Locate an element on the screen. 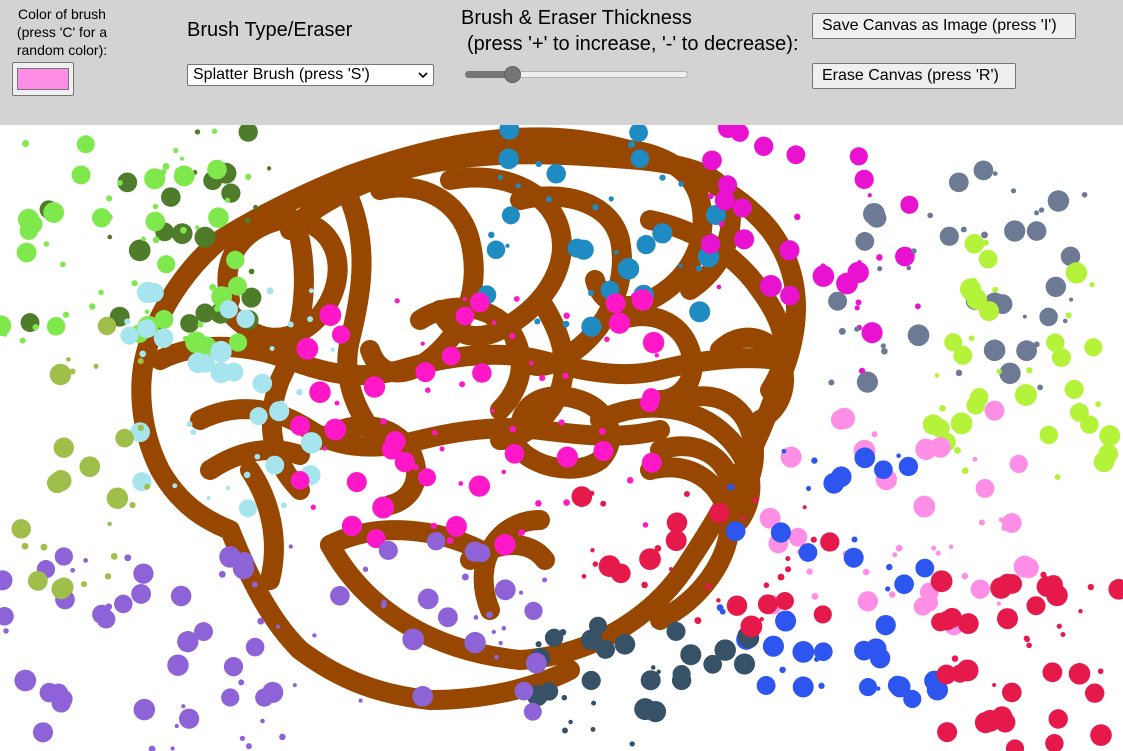 Image resolution: width=1123 pixels, height=751 pixels. save-canvas-button: Save Canvas as Image (press 'I') is located at coordinates (944, 26).